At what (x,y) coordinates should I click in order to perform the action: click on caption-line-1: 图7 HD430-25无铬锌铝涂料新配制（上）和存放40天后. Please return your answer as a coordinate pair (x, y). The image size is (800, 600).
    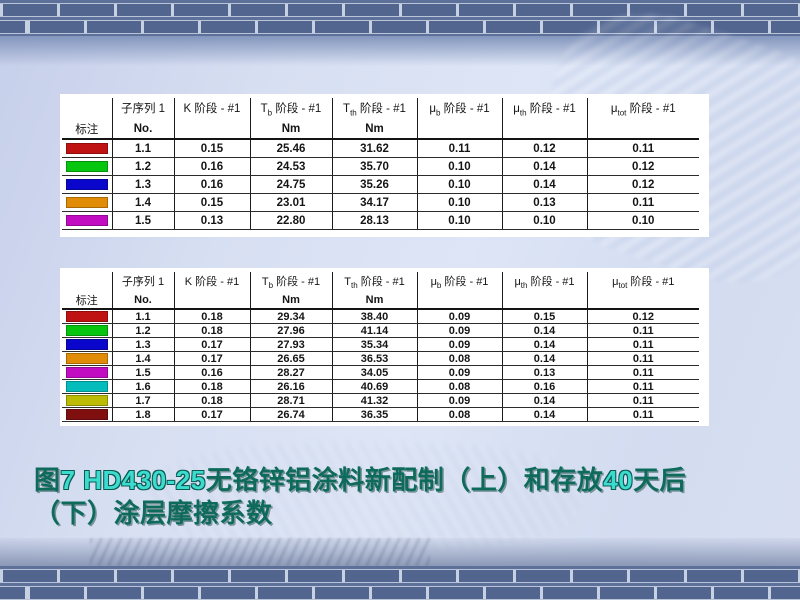
    Looking at the image, I should click on (389, 480).